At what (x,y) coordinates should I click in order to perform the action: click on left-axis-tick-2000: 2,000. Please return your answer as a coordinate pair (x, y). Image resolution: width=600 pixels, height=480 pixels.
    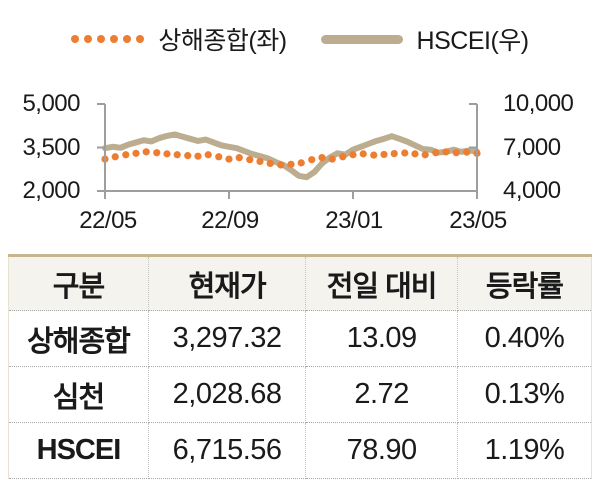
    Looking at the image, I should click on (51, 190).